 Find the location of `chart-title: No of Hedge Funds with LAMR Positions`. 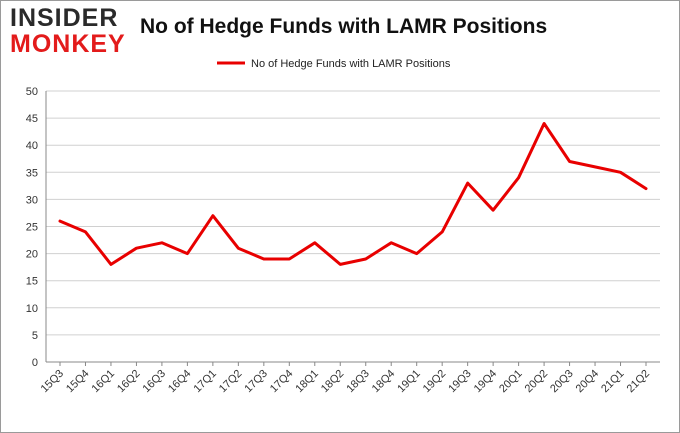

chart-title: No of Hedge Funds with LAMR Positions is located at coordinates (344, 26).